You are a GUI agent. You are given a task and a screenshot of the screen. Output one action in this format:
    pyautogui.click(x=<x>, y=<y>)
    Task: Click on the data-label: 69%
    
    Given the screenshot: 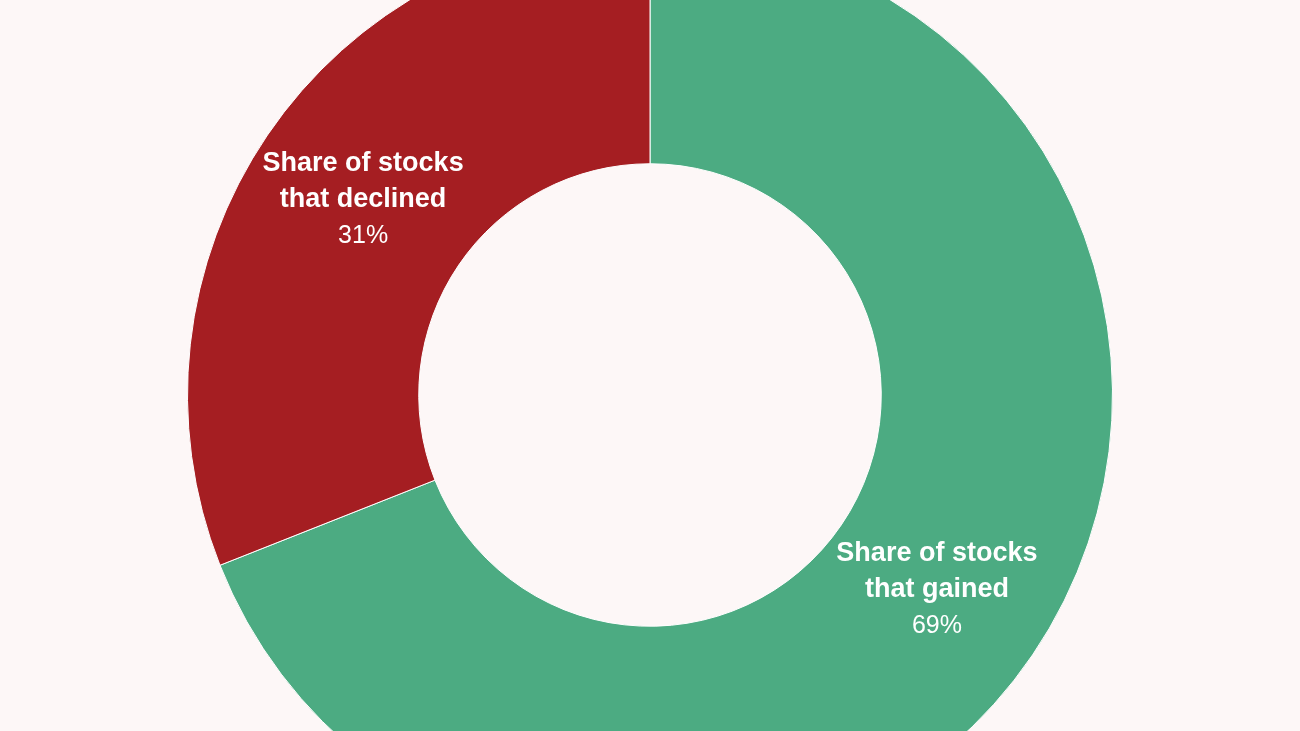 What is the action you would take?
    pyautogui.click(x=936, y=623)
    